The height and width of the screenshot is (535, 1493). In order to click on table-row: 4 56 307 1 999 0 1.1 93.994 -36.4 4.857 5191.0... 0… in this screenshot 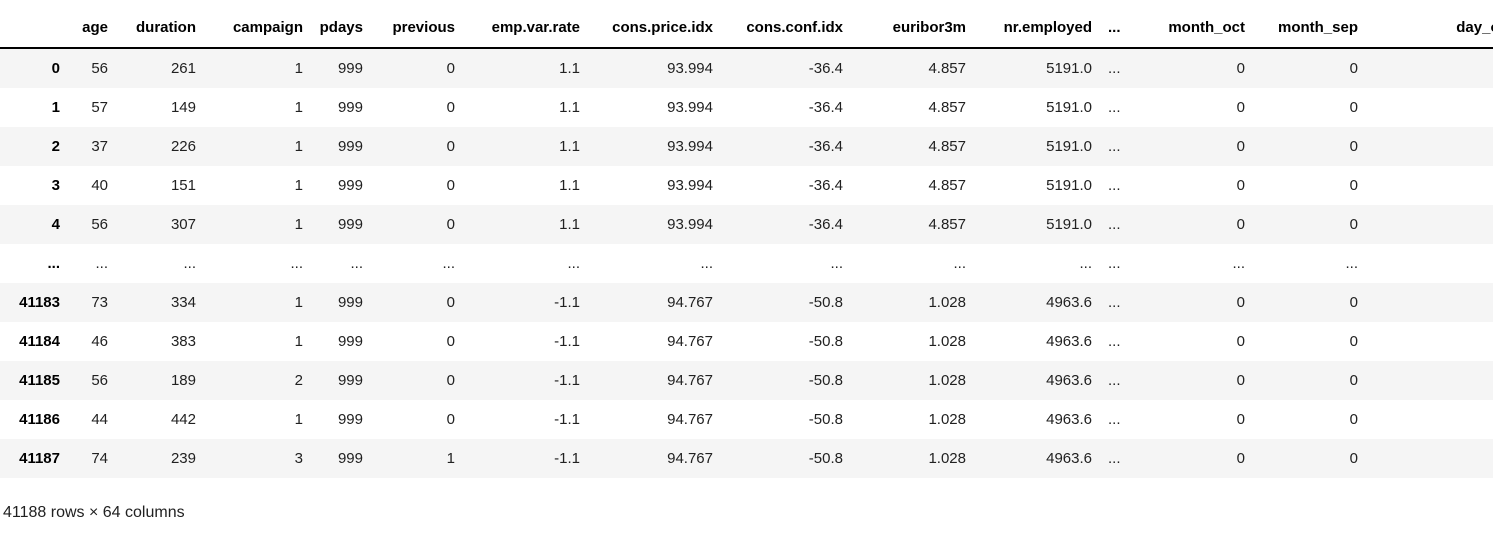, I will do `click(746, 224)`.